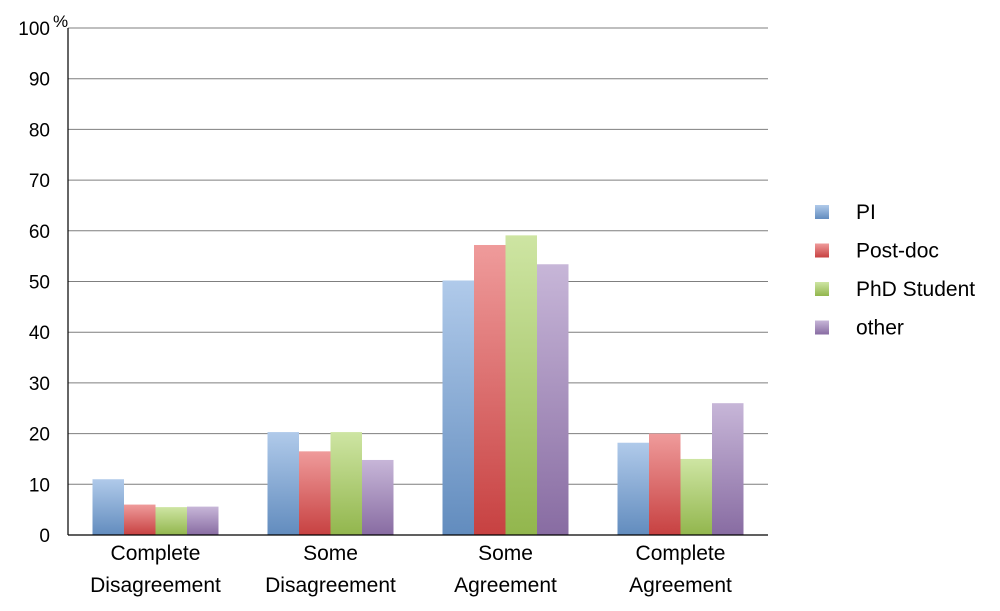 The height and width of the screenshot is (611, 1000). Describe the element at coordinates (39, 130) in the screenshot. I see `y-tick-label: 80` at that location.